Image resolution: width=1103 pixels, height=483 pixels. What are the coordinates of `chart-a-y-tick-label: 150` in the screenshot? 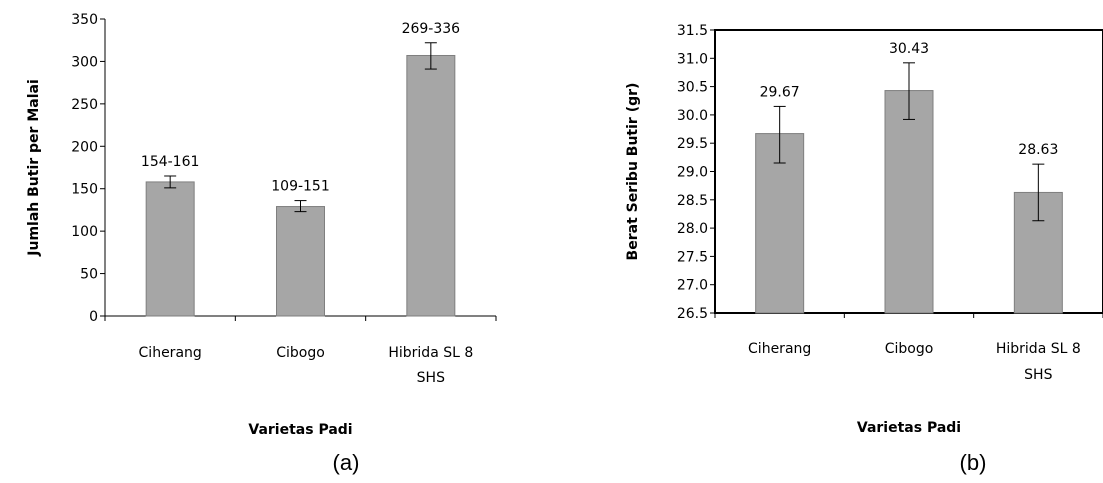 It's located at (84, 190).